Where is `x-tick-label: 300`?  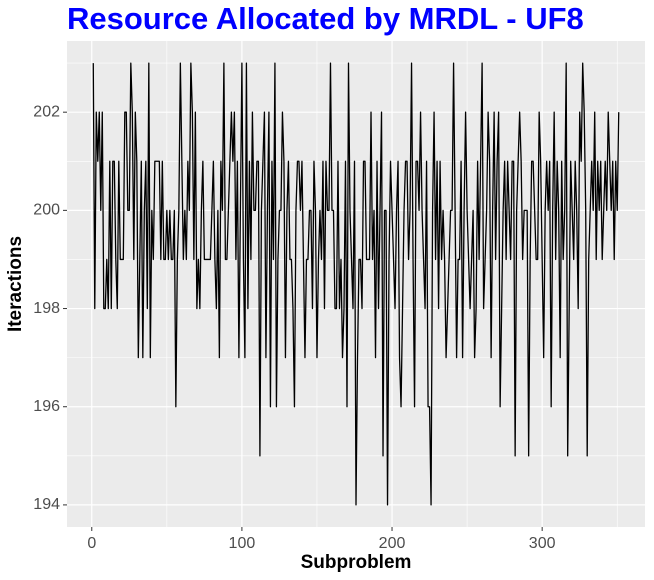
x-tick-label: 300 is located at coordinates (542, 543).